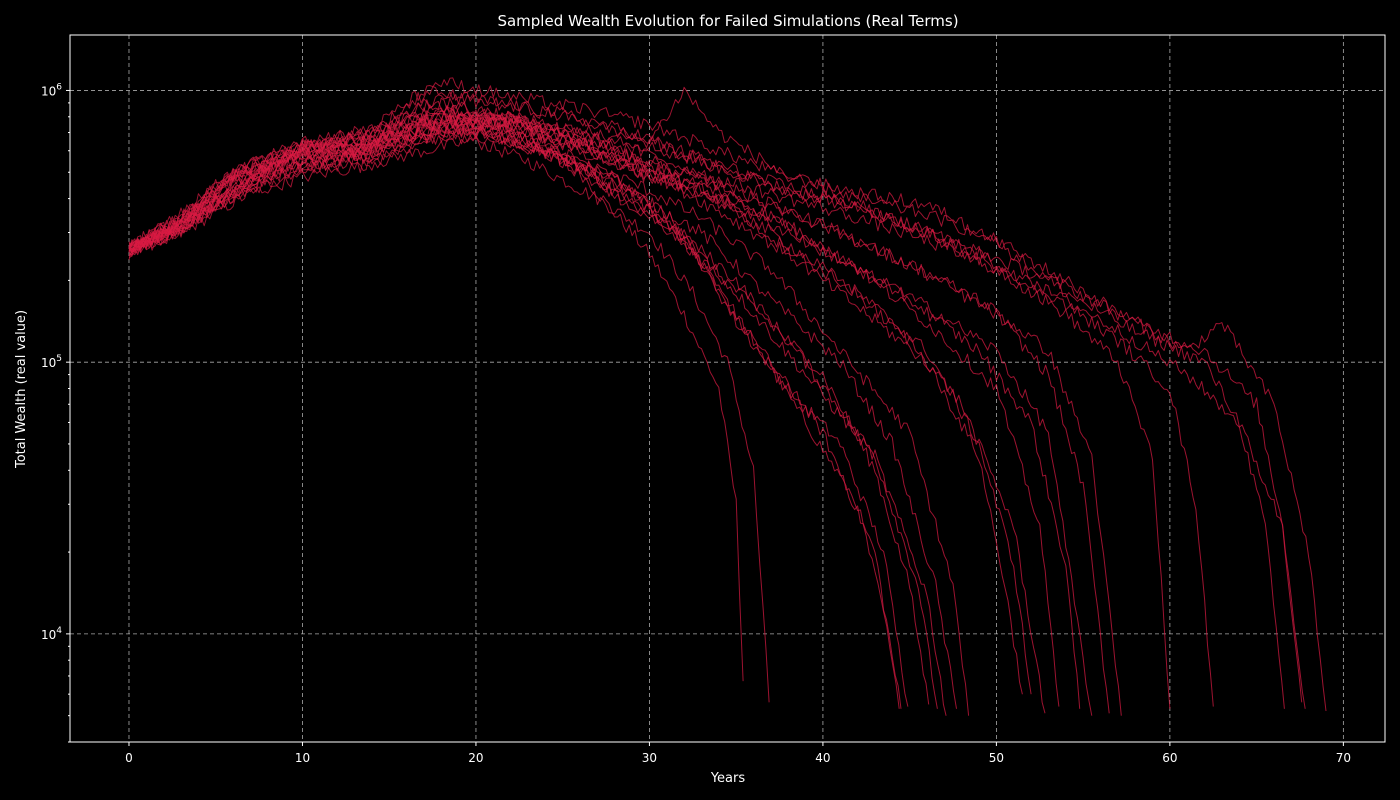 This screenshot has height=800, width=1400. Describe the element at coordinates (1169, 758) in the screenshot. I see `x-tick-label: 60` at that location.